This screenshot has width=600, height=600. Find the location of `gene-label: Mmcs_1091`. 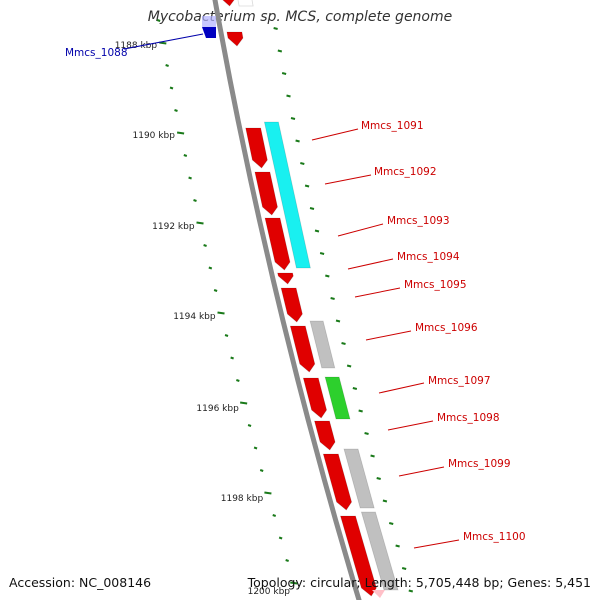

gene-label: Mmcs_1091 is located at coordinates (392, 126).